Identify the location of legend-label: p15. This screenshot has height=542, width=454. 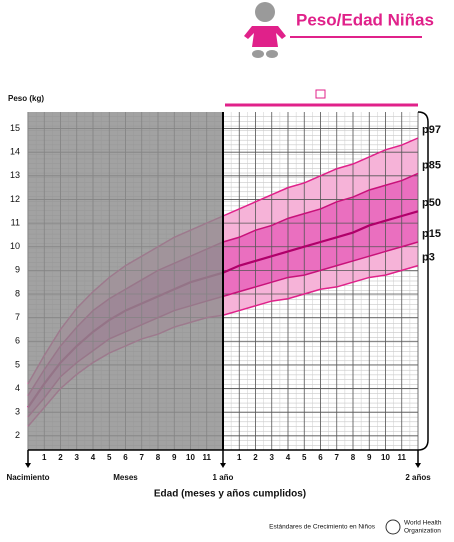
(431, 234).